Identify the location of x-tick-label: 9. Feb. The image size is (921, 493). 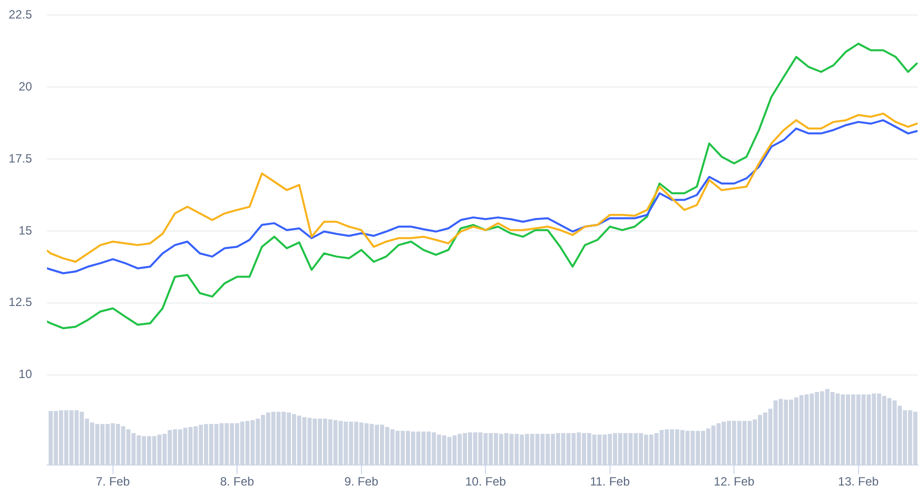
(361, 481).